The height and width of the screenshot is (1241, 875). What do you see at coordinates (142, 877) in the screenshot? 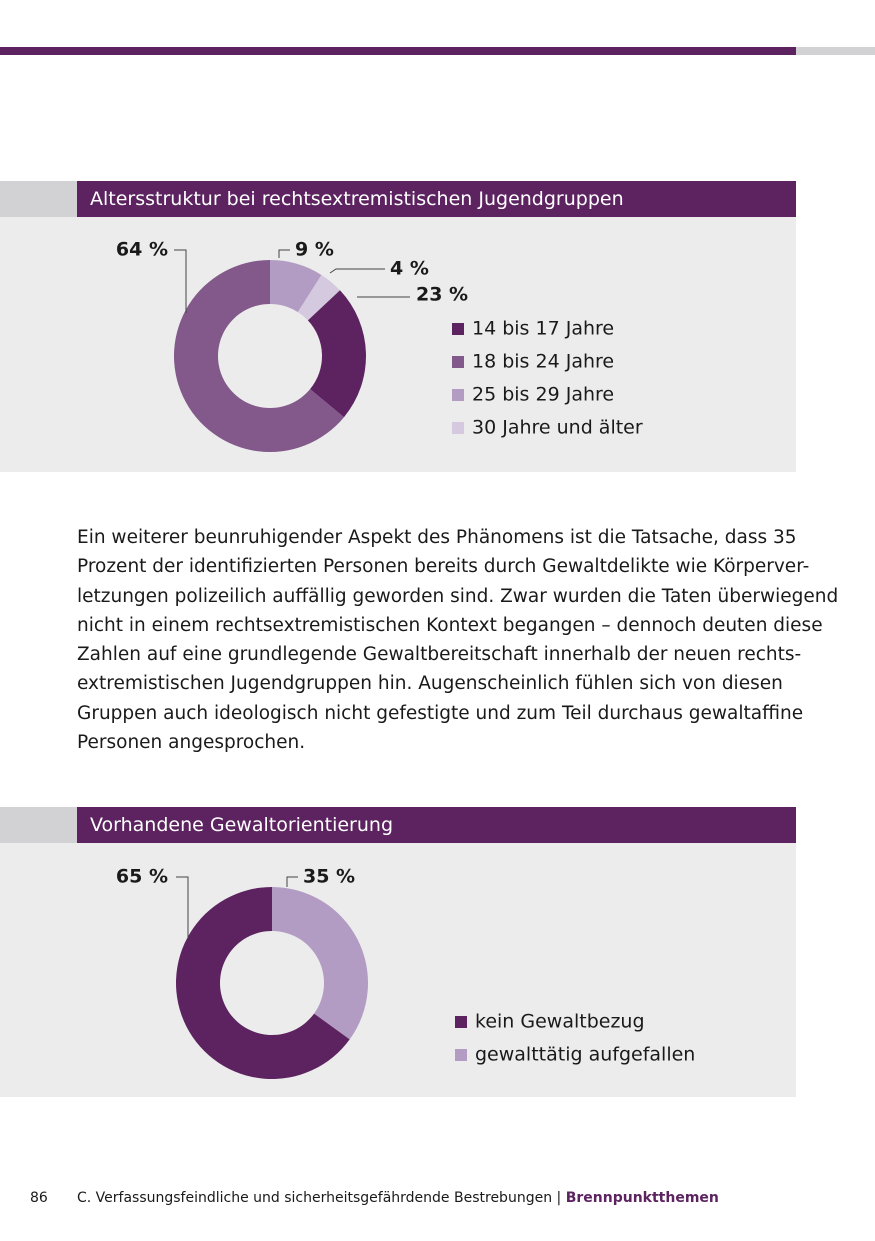
I see `data-label: 65 %` at bounding box center [142, 877].